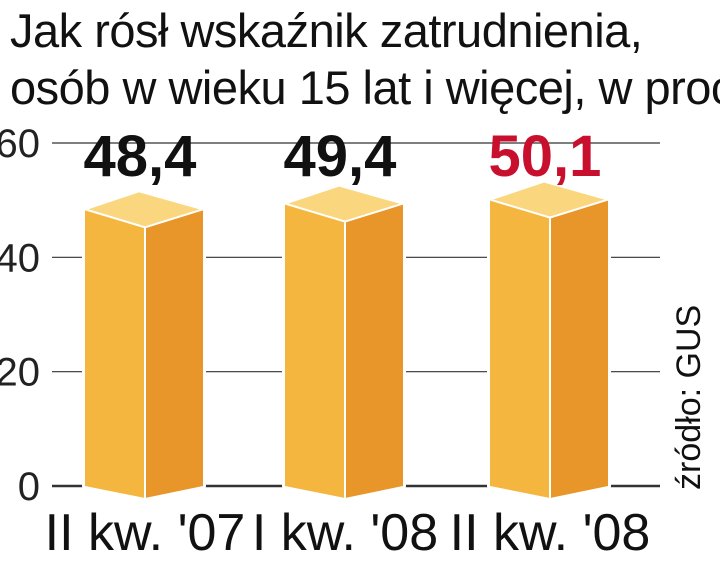 Image resolution: width=720 pixels, height=561 pixels. What do you see at coordinates (145, 532) in the screenshot?
I see `category-label: II kw. '07` at bounding box center [145, 532].